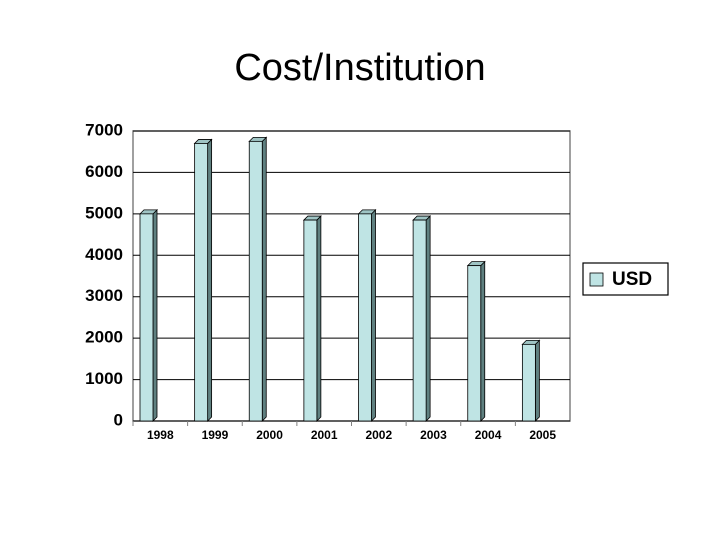  What do you see at coordinates (324, 435) in the screenshot?
I see `x-tick-label: 2001` at bounding box center [324, 435].